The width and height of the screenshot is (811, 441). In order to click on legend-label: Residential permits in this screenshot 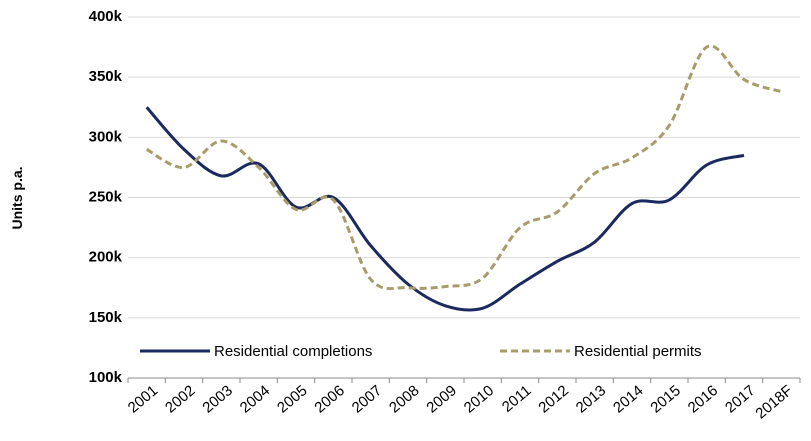, I will do `click(638, 351)`.